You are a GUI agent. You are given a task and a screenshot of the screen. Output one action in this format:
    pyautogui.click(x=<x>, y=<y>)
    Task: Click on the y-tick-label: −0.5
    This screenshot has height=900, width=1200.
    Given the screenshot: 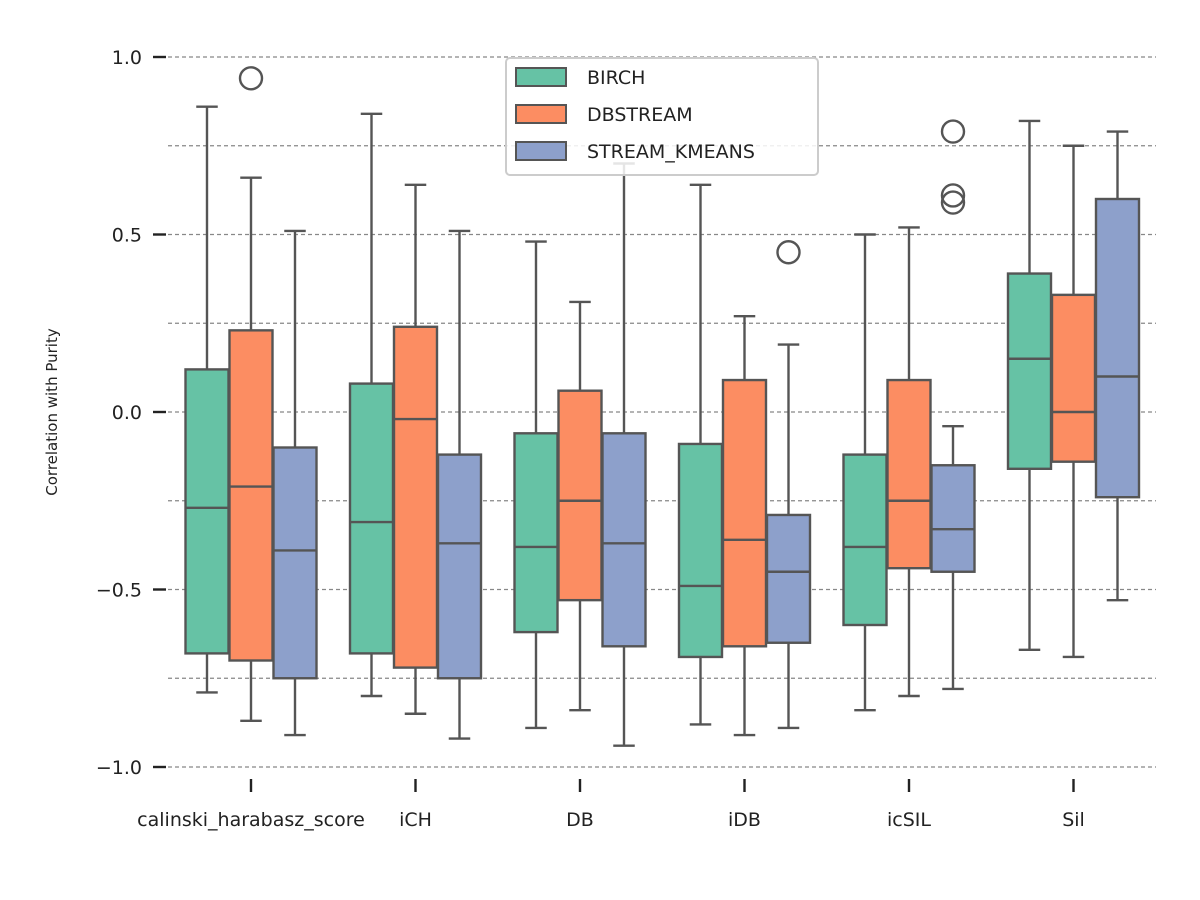 What is the action you would take?
    pyautogui.click(x=119, y=591)
    